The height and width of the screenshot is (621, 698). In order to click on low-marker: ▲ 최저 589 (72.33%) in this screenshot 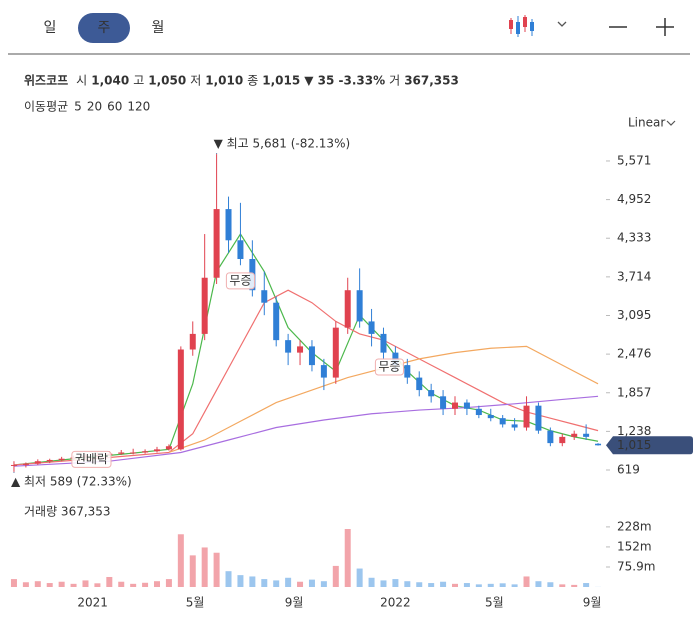, I will do `click(71, 481)`.